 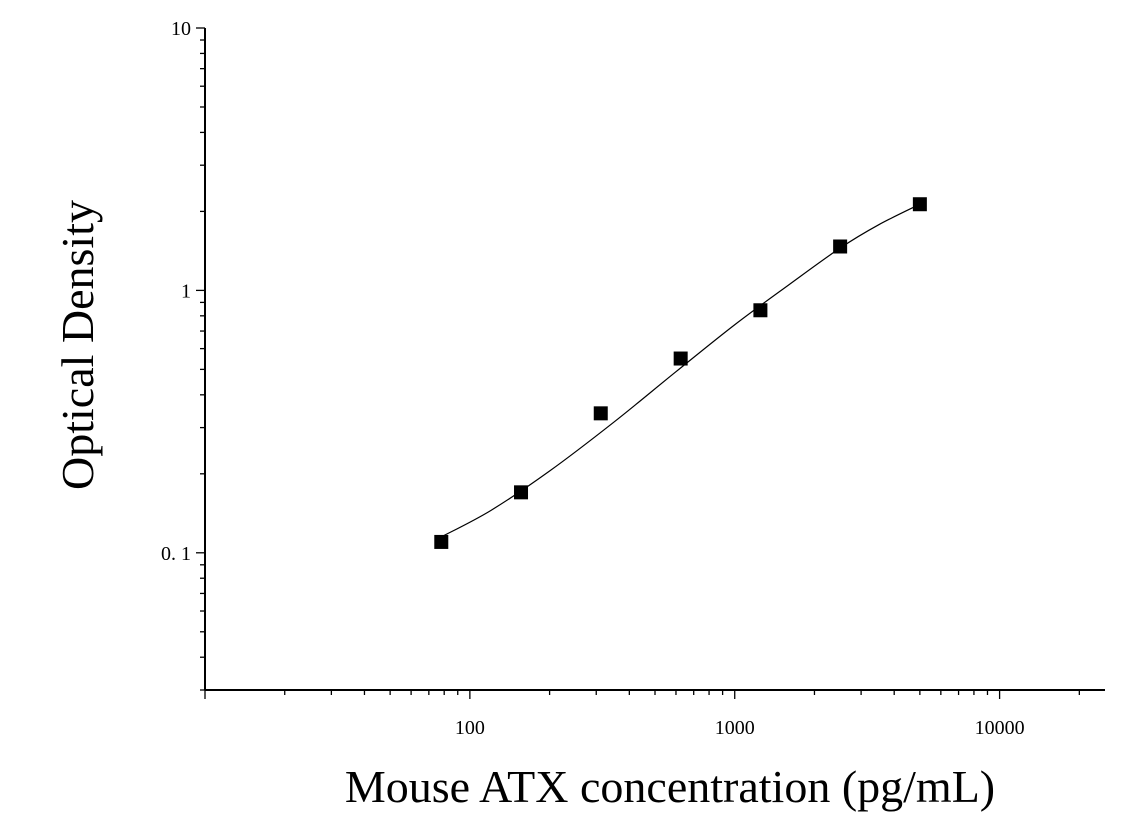 What do you see at coordinates (735, 728) in the screenshot?
I see `x-tick-label: 1000` at bounding box center [735, 728].